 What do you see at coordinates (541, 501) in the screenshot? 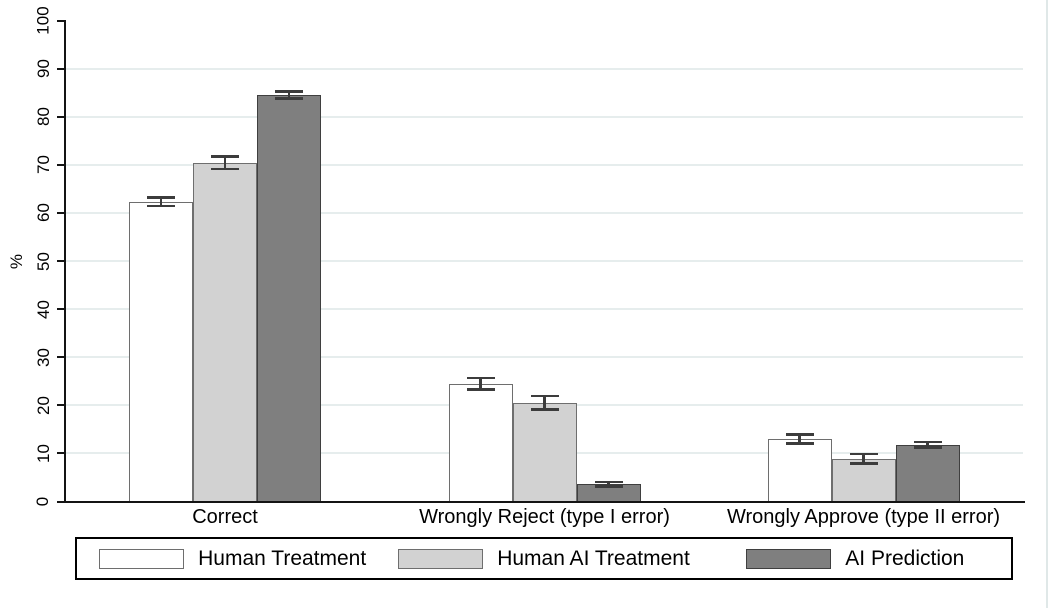
I see `x-axis-line` at bounding box center [541, 501].